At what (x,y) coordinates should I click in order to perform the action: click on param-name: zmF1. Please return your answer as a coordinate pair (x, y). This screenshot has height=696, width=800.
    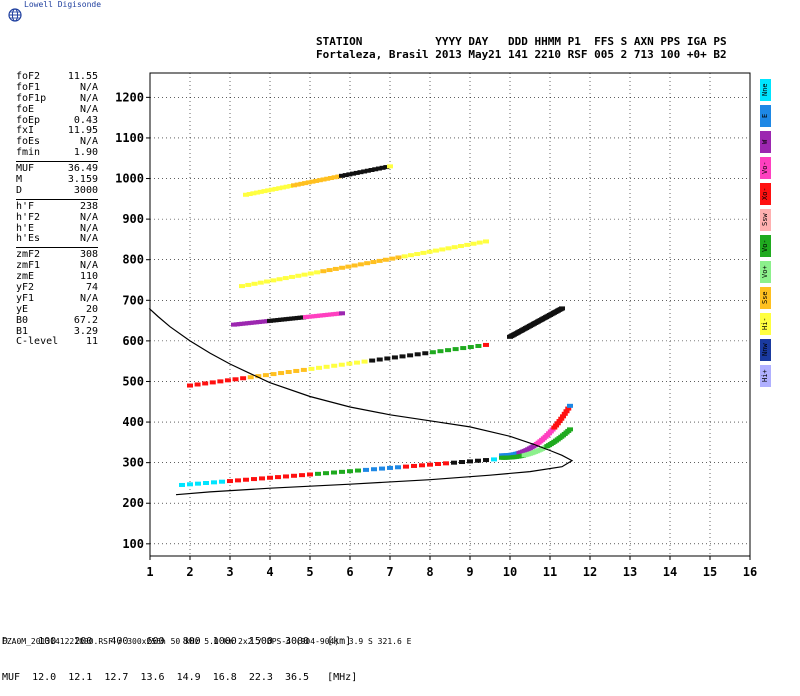
    Looking at the image, I should click on (28, 266).